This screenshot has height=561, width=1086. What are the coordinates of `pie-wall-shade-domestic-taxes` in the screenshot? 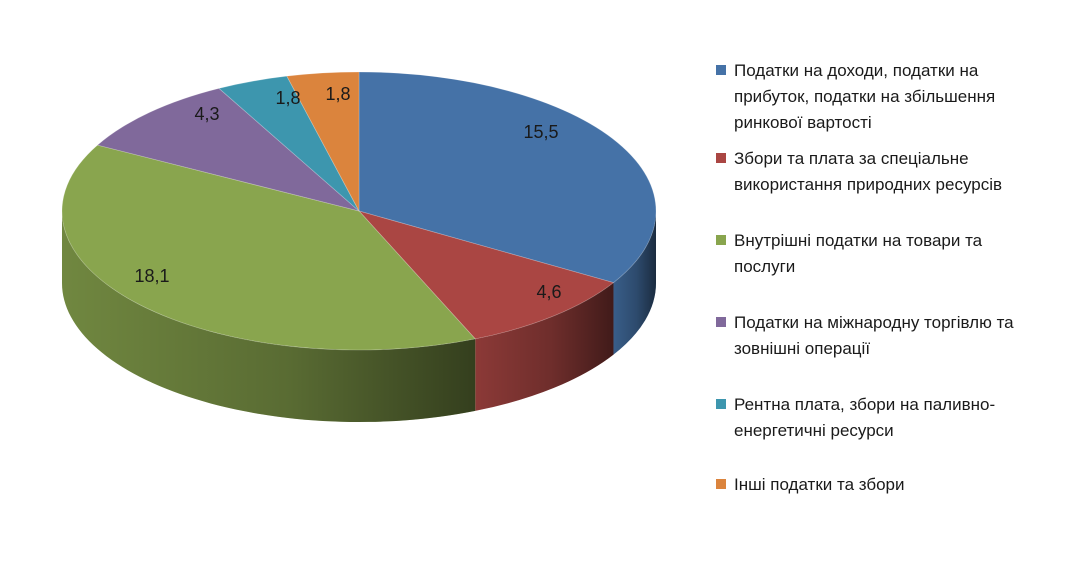 It's located at (269, 316).